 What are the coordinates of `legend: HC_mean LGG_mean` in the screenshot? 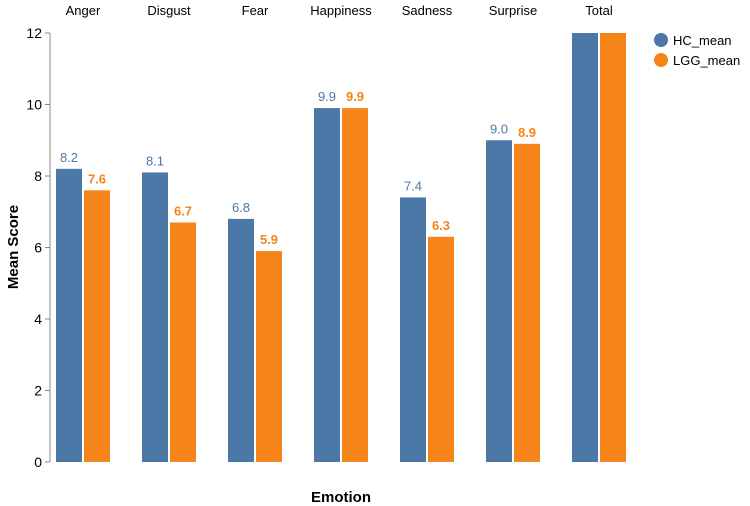 It's located at (697, 50).